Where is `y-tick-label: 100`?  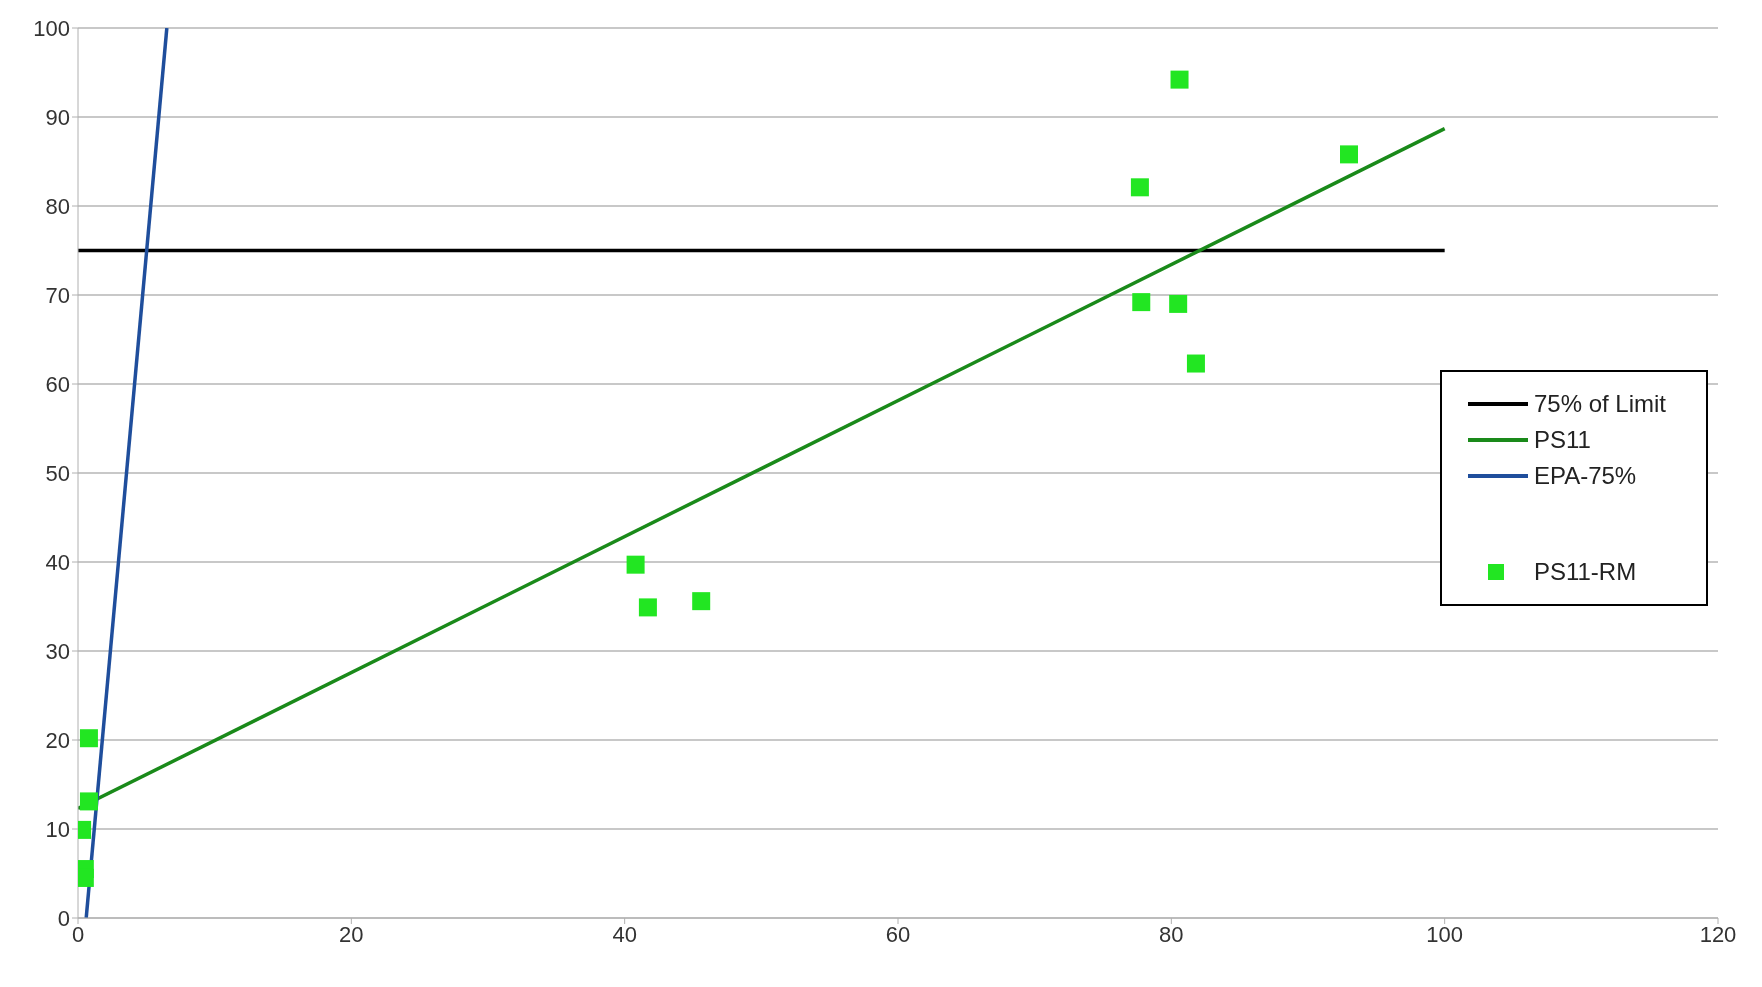
y-tick-label: 100 is located at coordinates (51, 28).